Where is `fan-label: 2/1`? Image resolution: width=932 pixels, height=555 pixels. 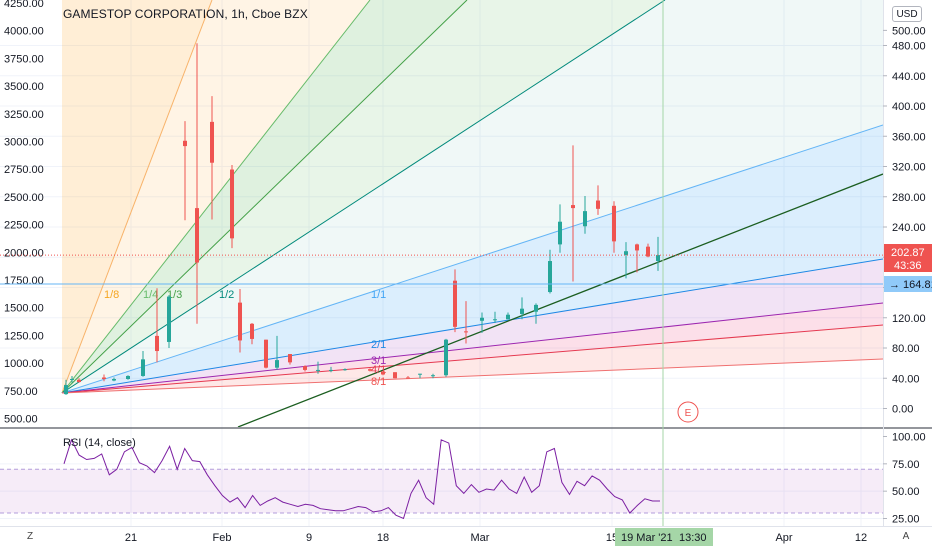
fan-label: 2/1 is located at coordinates (378, 345).